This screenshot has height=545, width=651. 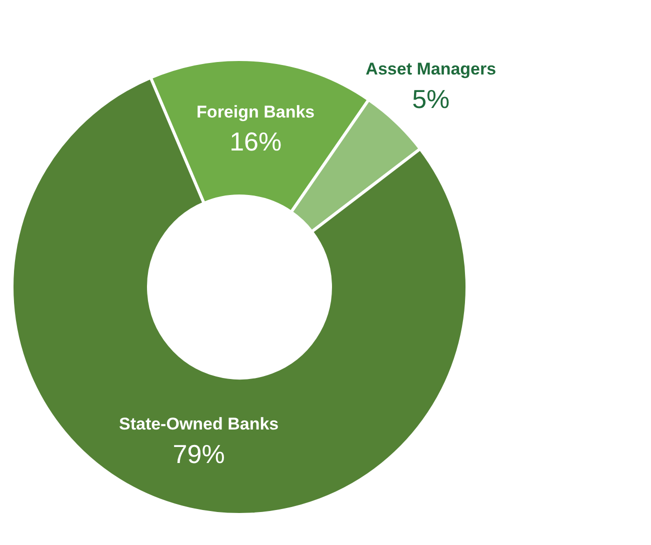 What do you see at coordinates (431, 69) in the screenshot?
I see `slice-label: Asset Managers` at bounding box center [431, 69].